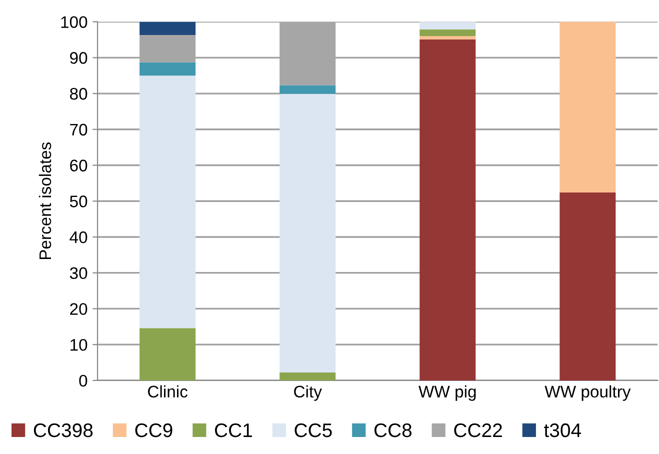  I want to click on y-tick-label: 10, so click(79, 344).